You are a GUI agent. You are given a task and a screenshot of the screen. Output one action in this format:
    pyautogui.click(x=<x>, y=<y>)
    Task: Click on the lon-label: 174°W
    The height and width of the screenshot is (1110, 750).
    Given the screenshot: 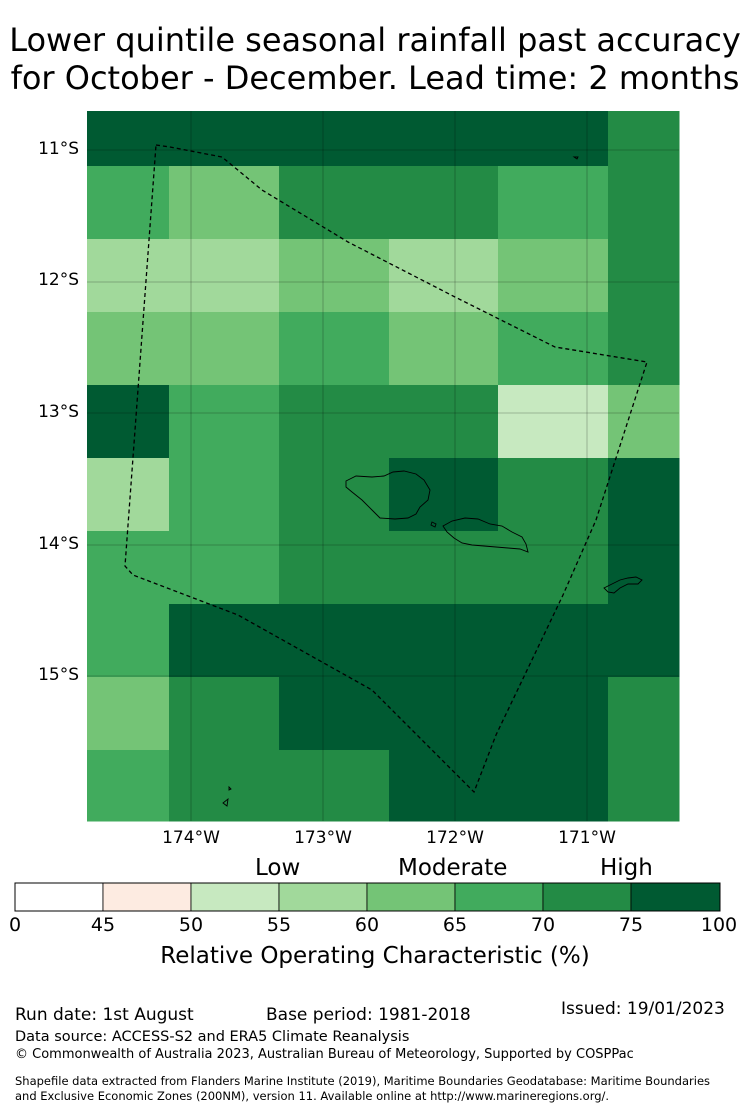 What is the action you would take?
    pyautogui.click(x=191, y=838)
    